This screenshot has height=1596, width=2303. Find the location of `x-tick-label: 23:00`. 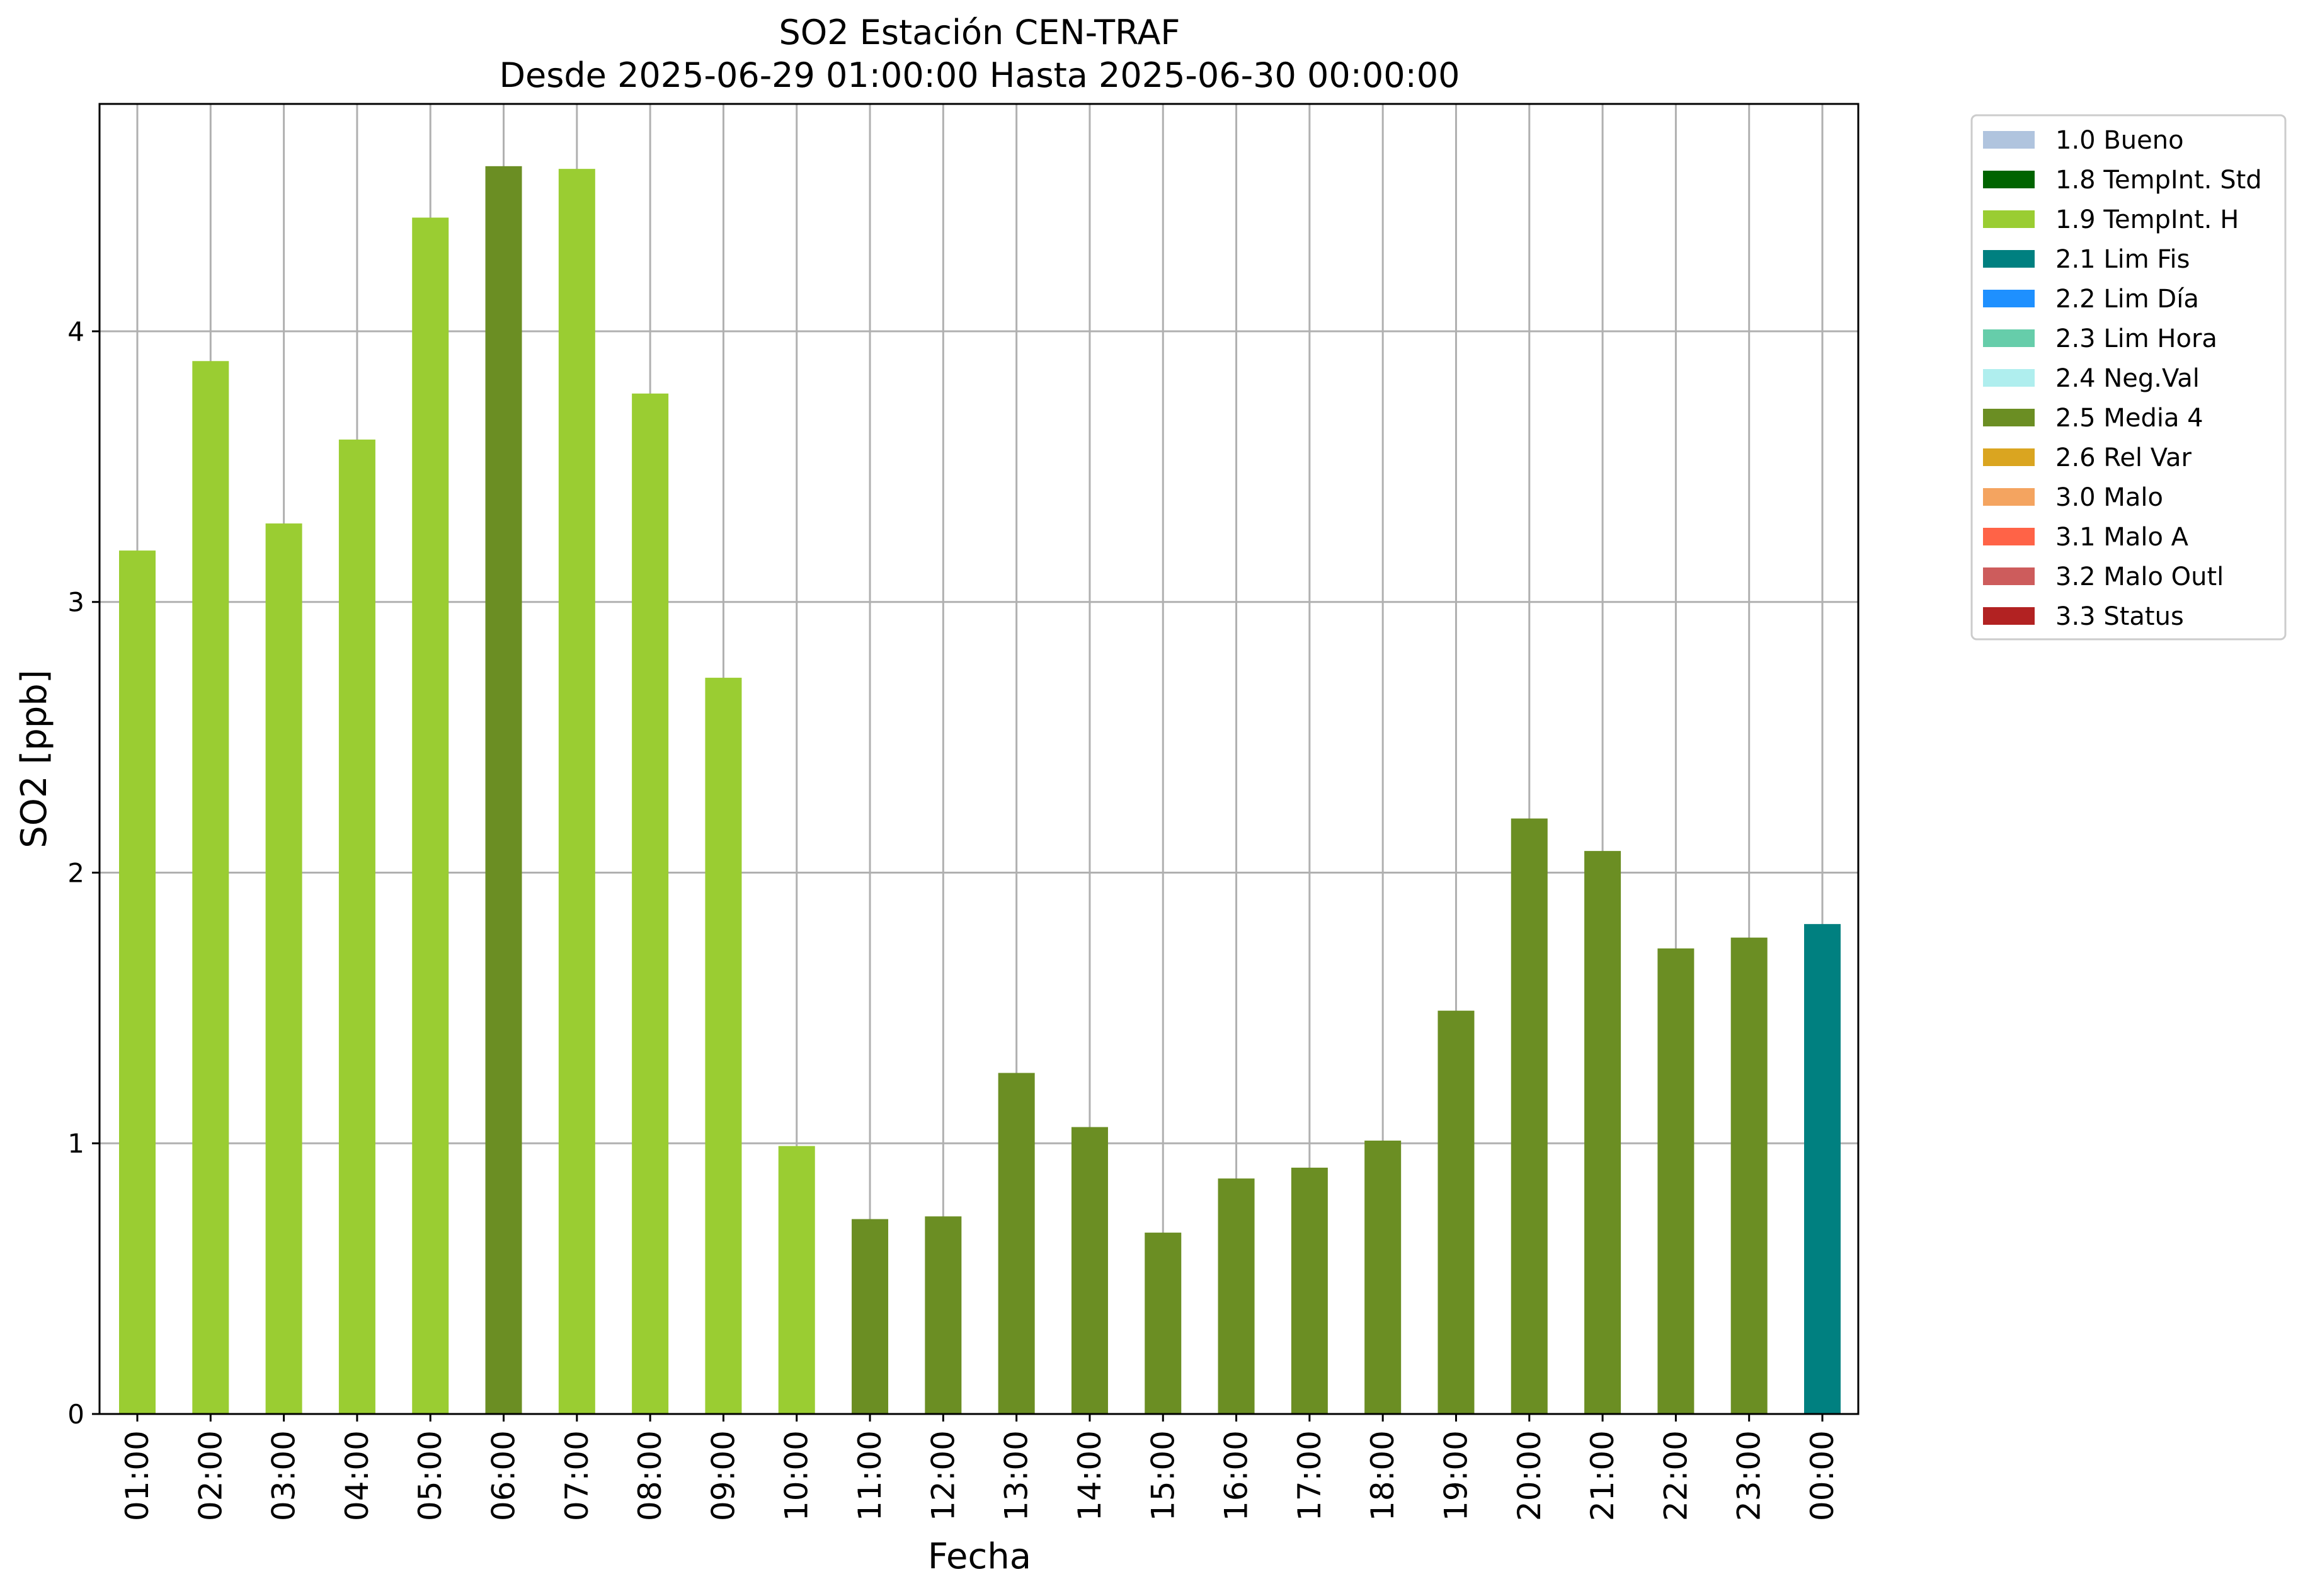

x-tick-label: 23:00 is located at coordinates (1749, 1475).